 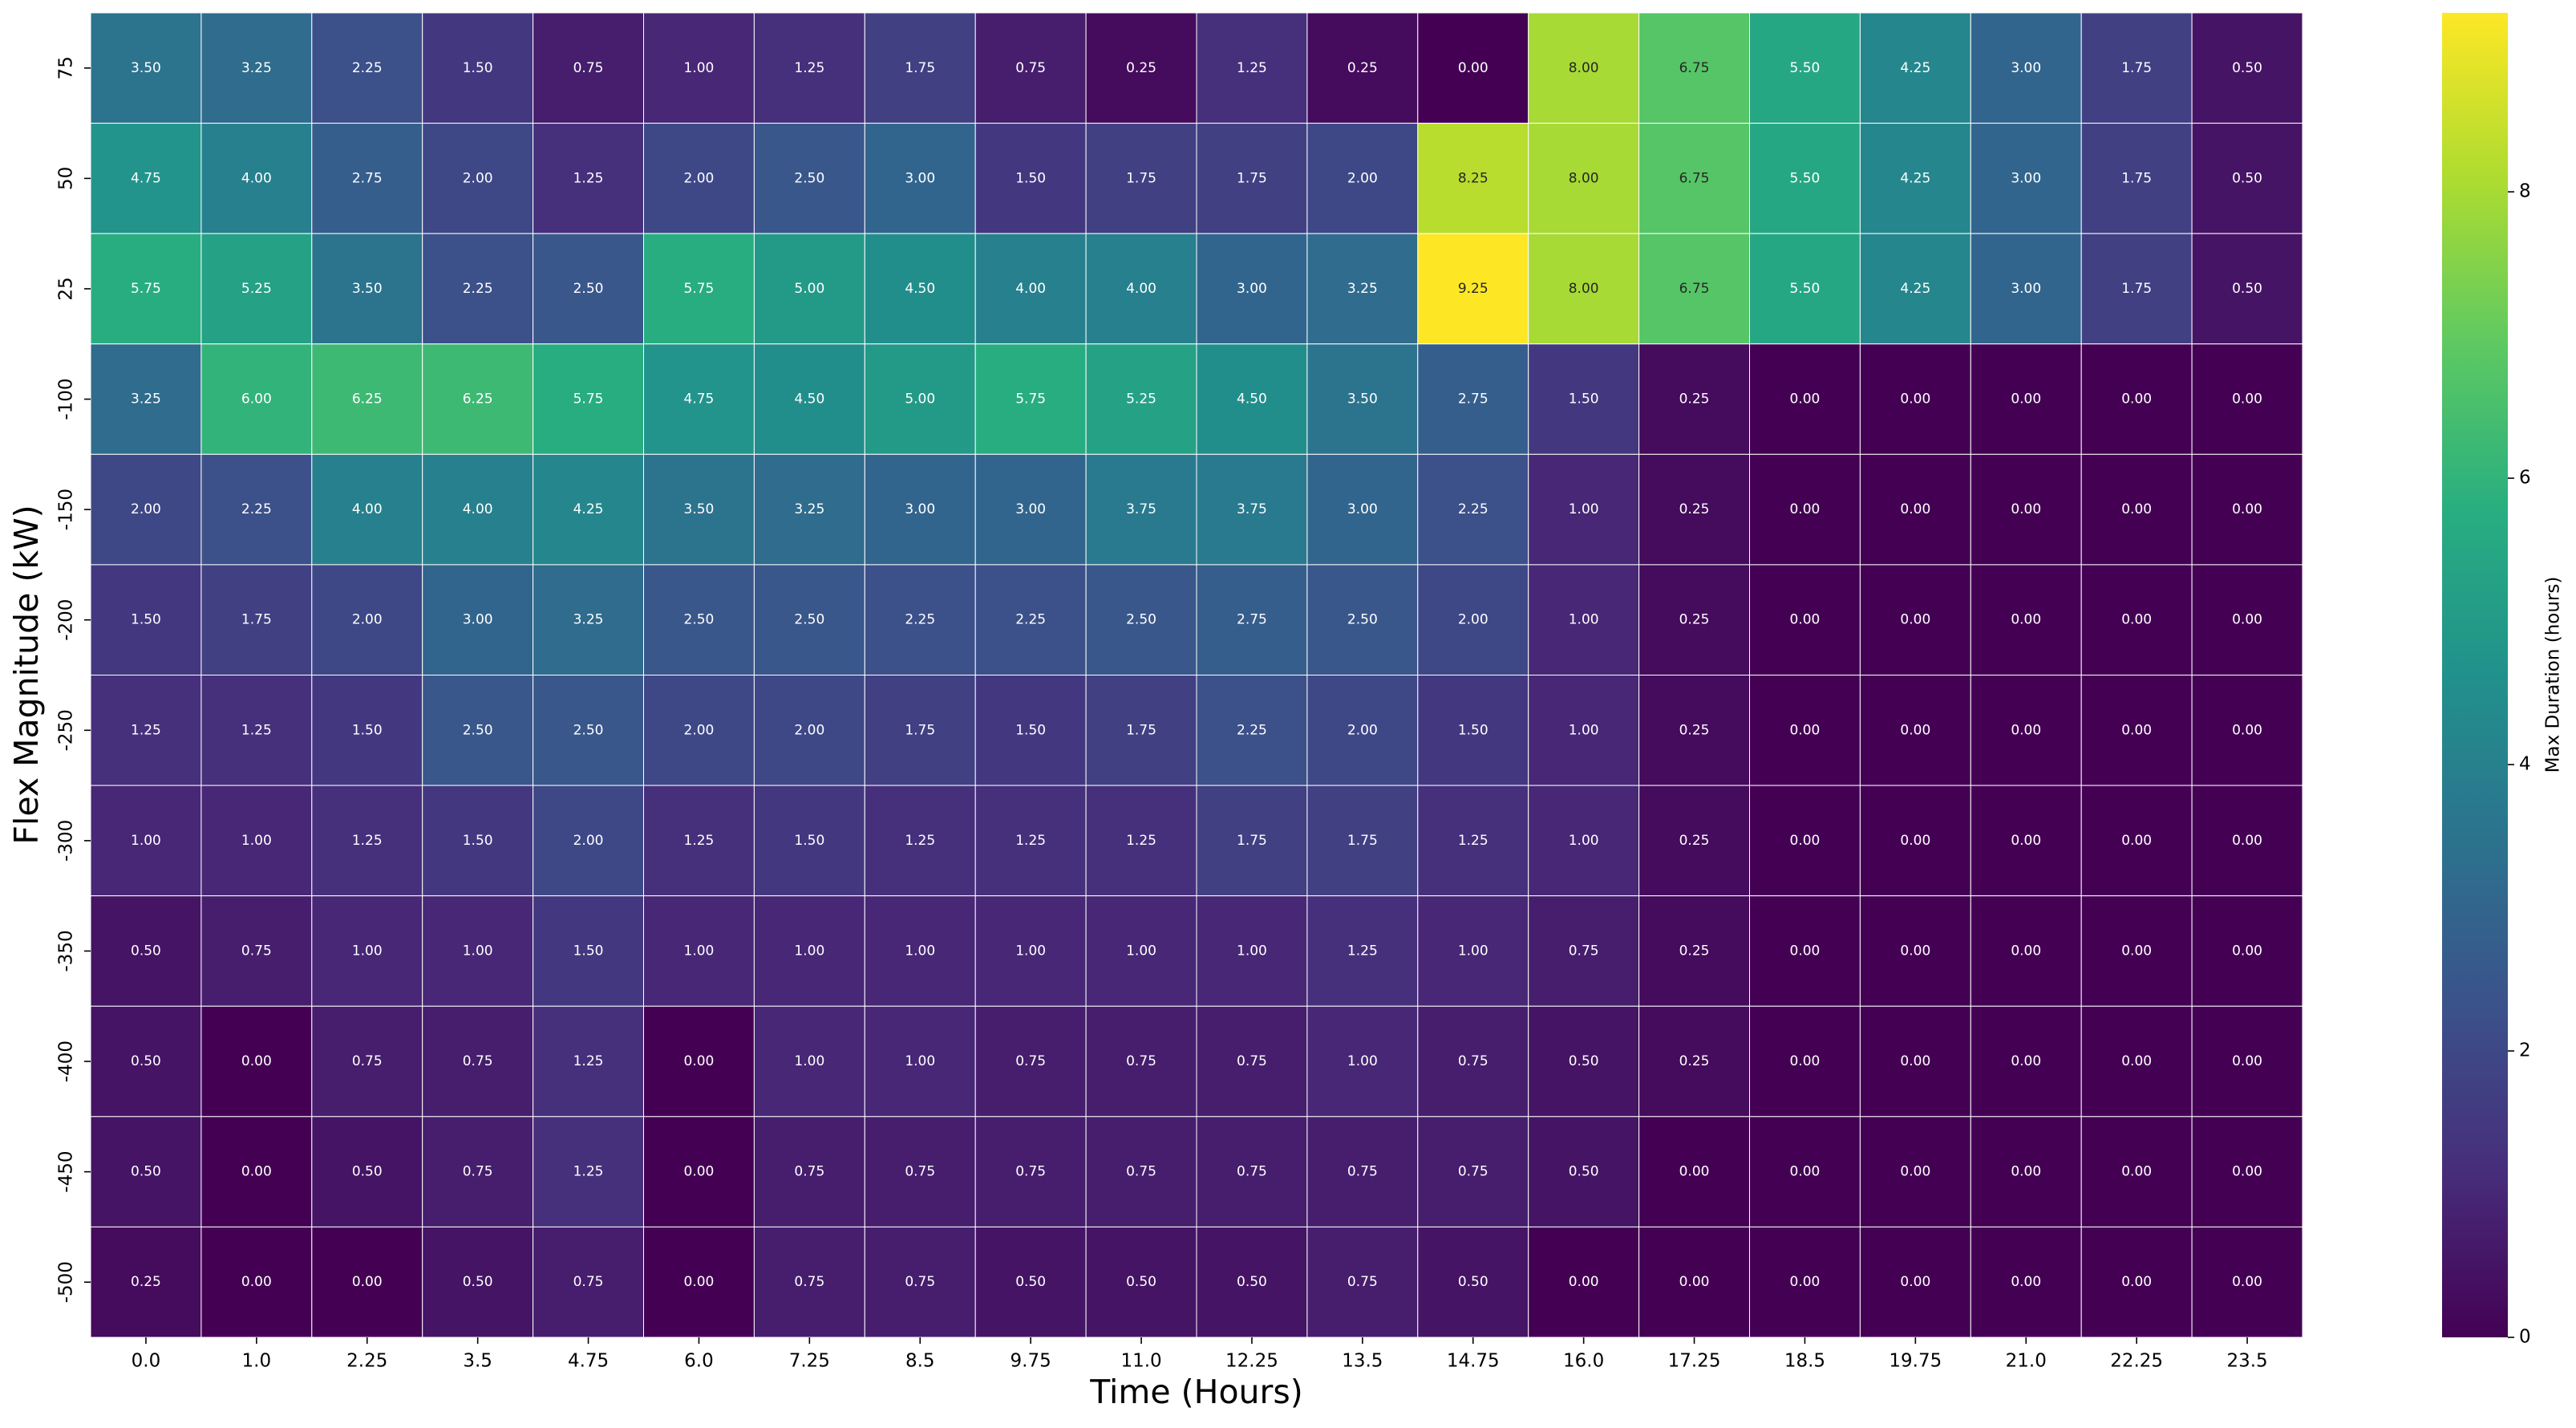 What do you see at coordinates (2026, 1362) in the screenshot?
I see `x-tick-label: 21.0` at bounding box center [2026, 1362].